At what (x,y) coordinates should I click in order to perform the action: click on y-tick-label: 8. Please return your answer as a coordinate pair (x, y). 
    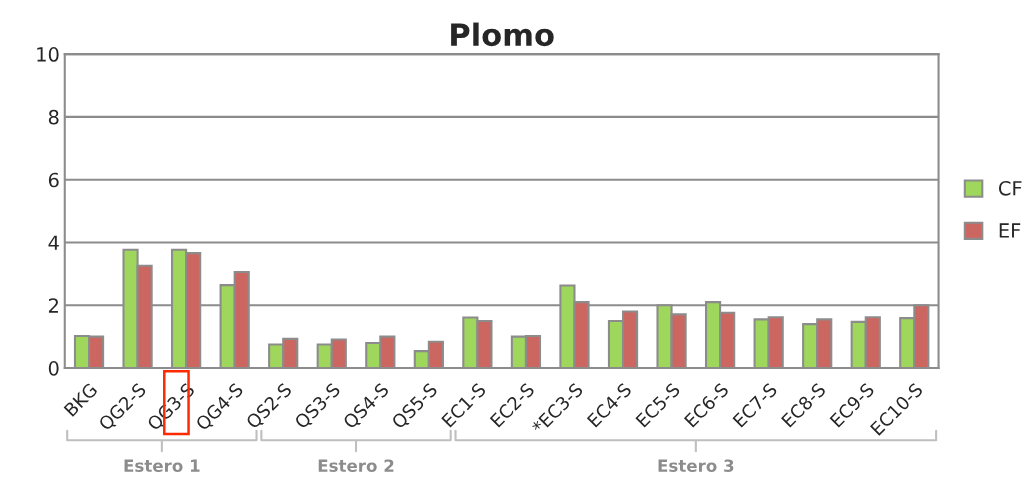
    Looking at the image, I should click on (53, 117).